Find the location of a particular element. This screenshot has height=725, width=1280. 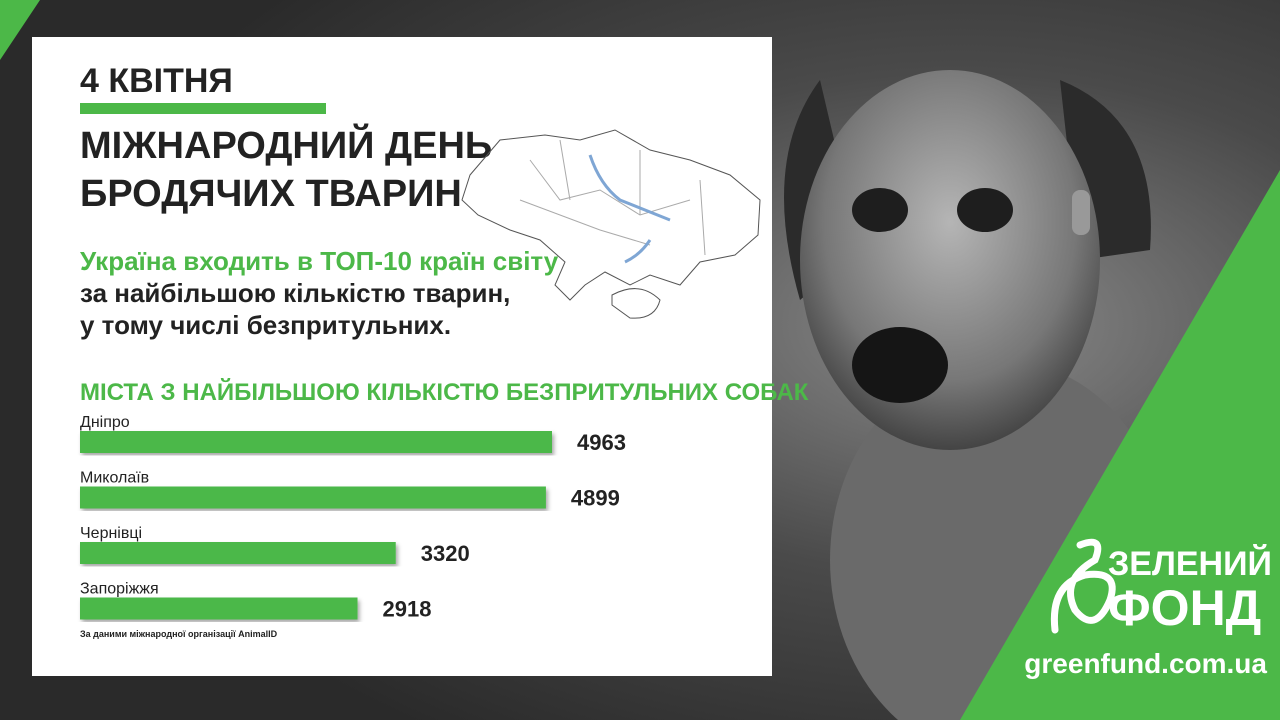

highlight: Україна входить в ТОП-10 країн світу is located at coordinates (319, 261).